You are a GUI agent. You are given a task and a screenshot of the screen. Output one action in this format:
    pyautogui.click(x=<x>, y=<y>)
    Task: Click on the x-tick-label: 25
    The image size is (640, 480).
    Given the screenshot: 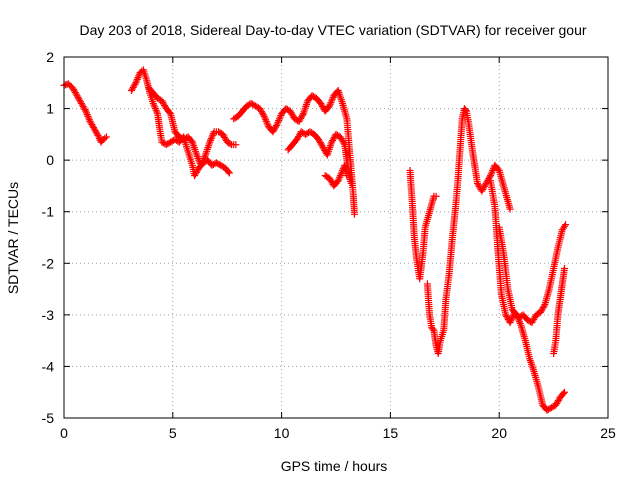 What is the action you would take?
    pyautogui.click(x=608, y=433)
    